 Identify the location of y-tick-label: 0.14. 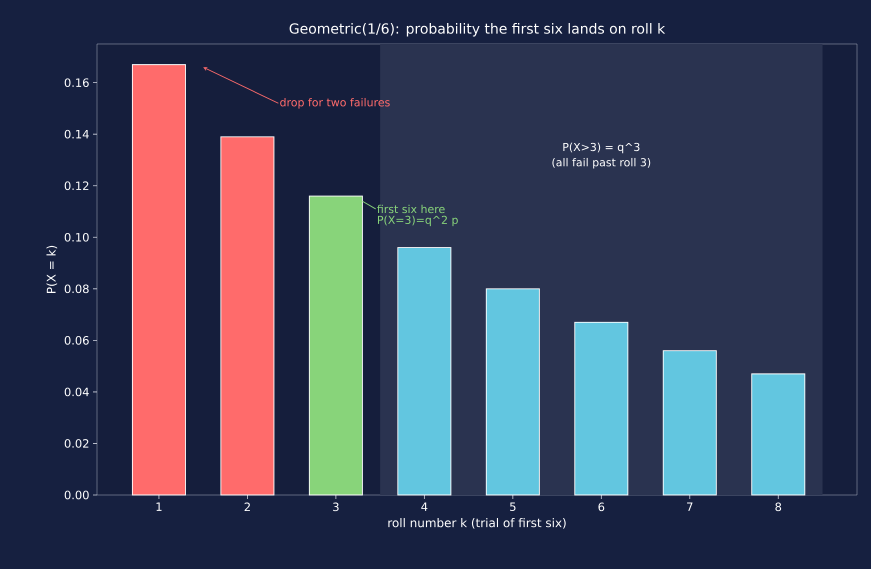
(76, 134).